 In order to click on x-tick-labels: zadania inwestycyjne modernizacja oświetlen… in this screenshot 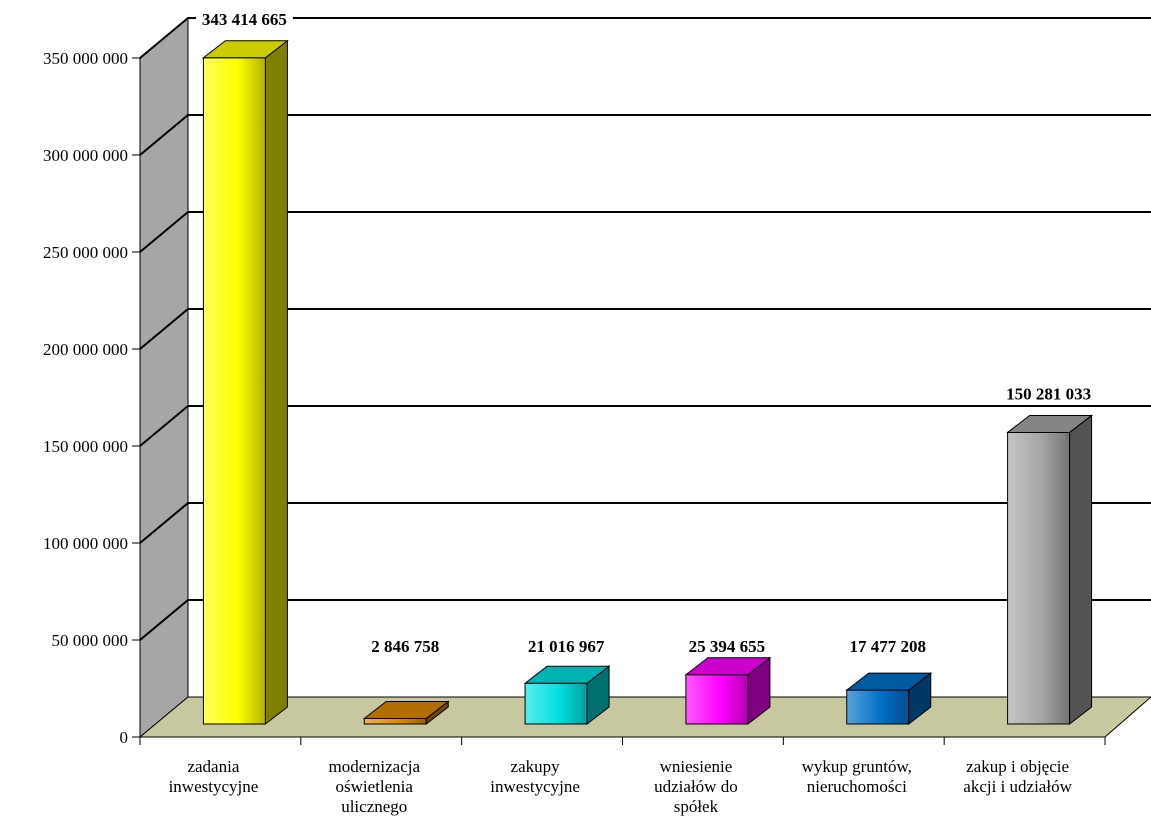, I will do `click(621, 786)`.